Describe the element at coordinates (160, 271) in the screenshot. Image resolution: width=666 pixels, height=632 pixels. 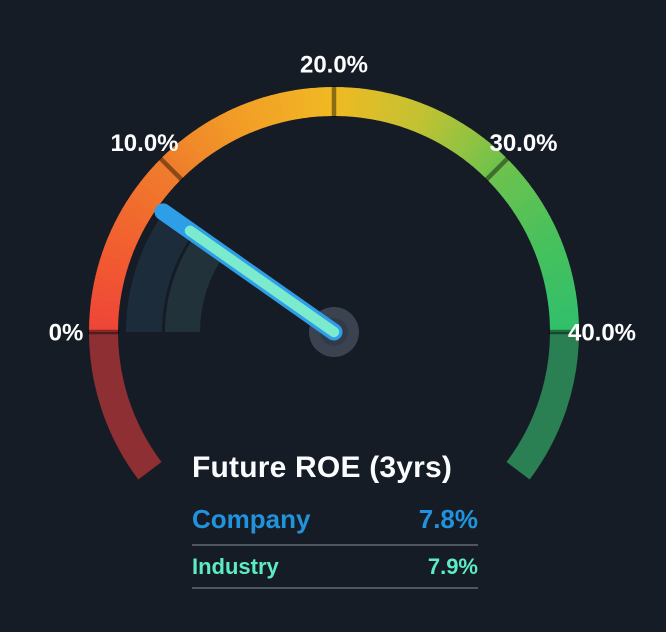
I see `company-fan-arc` at that location.